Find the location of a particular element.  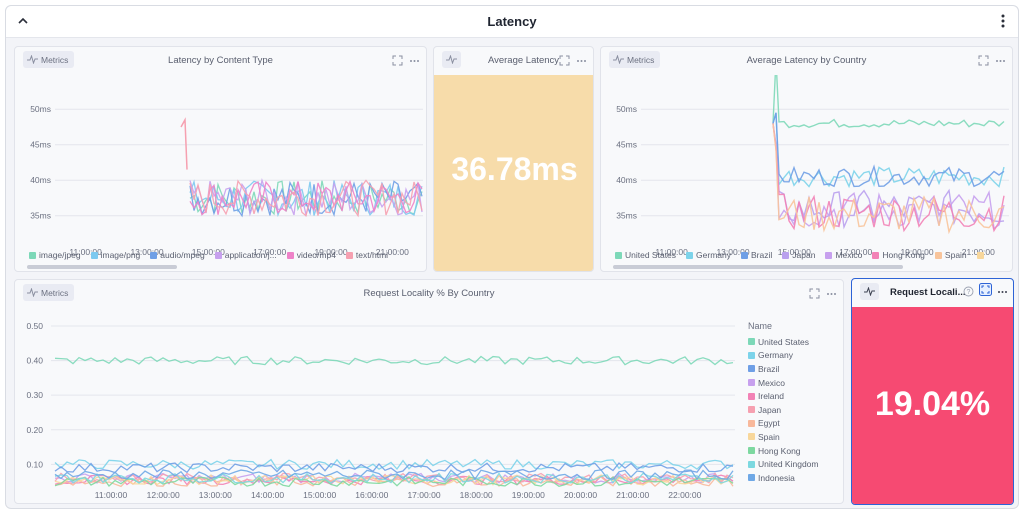

x-tick-label: 12:00:00 is located at coordinates (163, 495).